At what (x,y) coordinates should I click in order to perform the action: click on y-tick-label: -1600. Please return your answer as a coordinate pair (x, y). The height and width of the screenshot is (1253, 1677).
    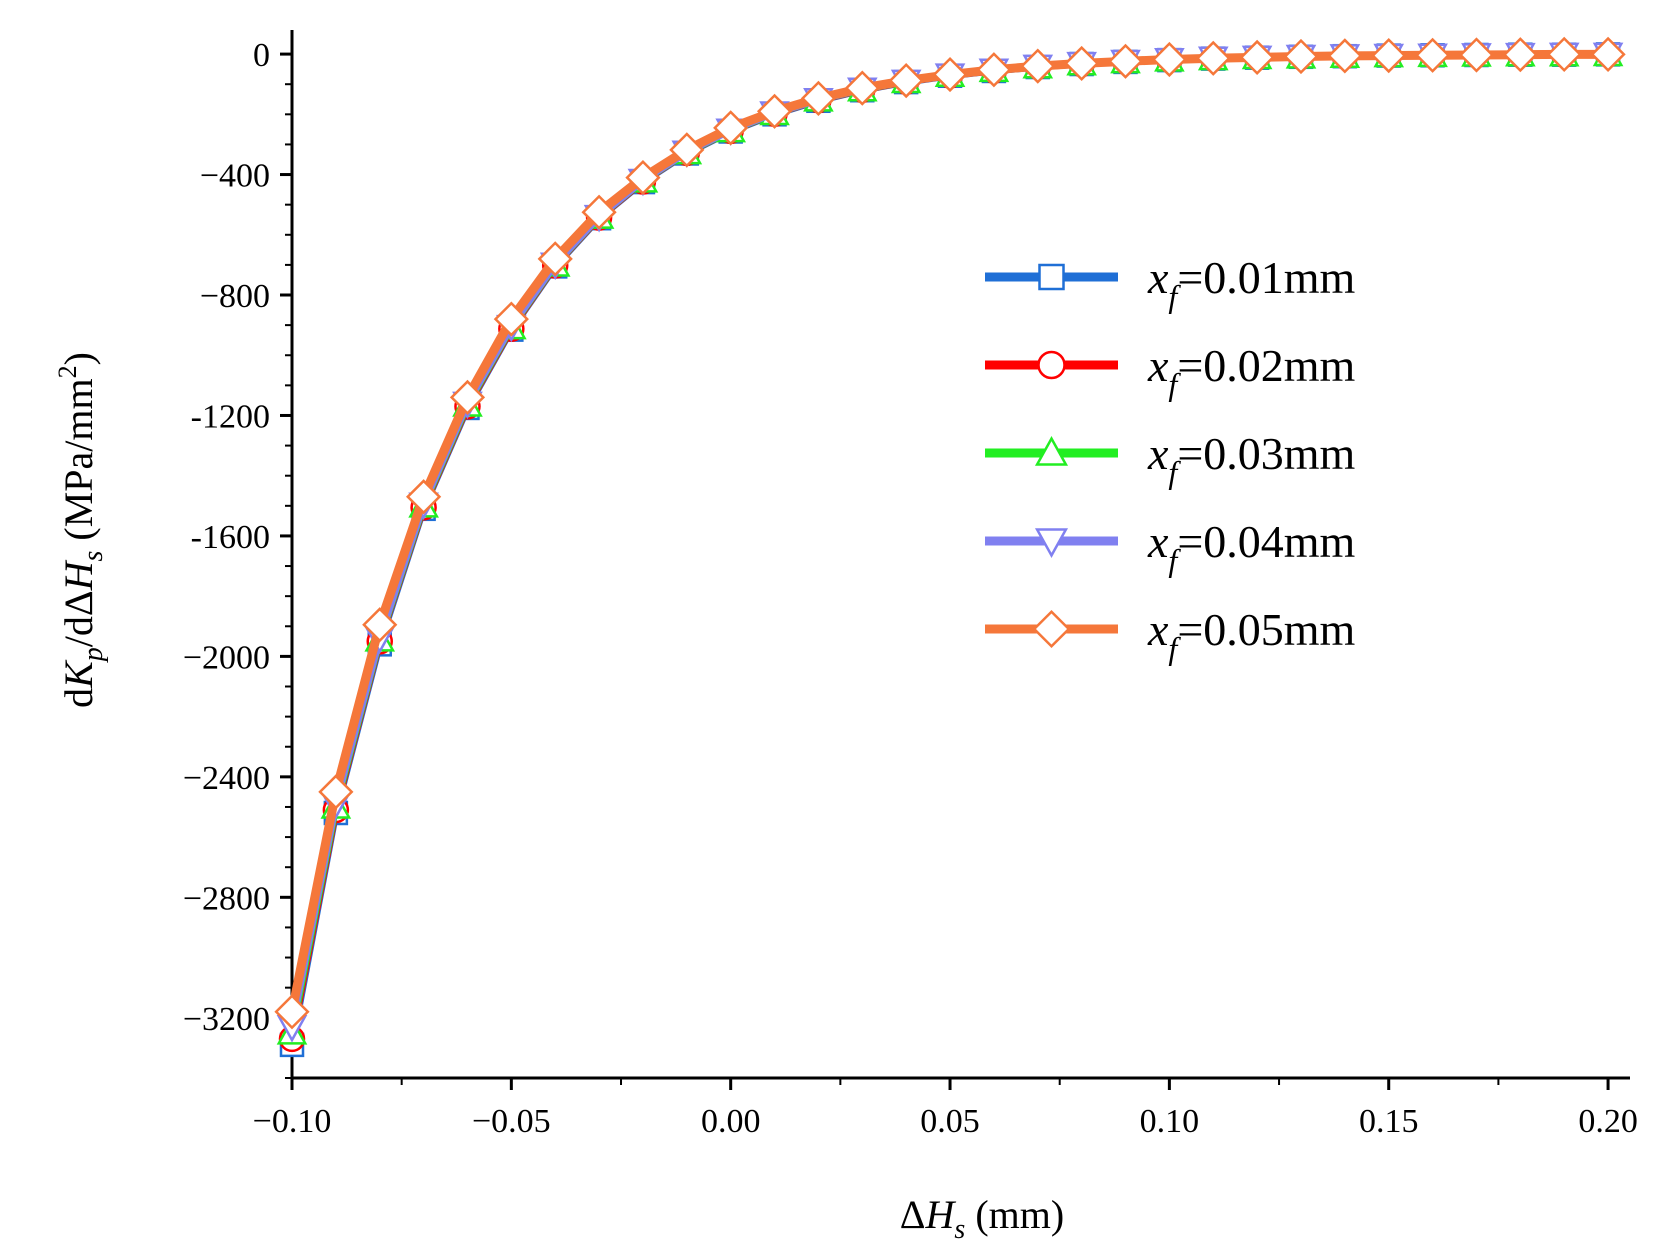
    Looking at the image, I should click on (230, 537).